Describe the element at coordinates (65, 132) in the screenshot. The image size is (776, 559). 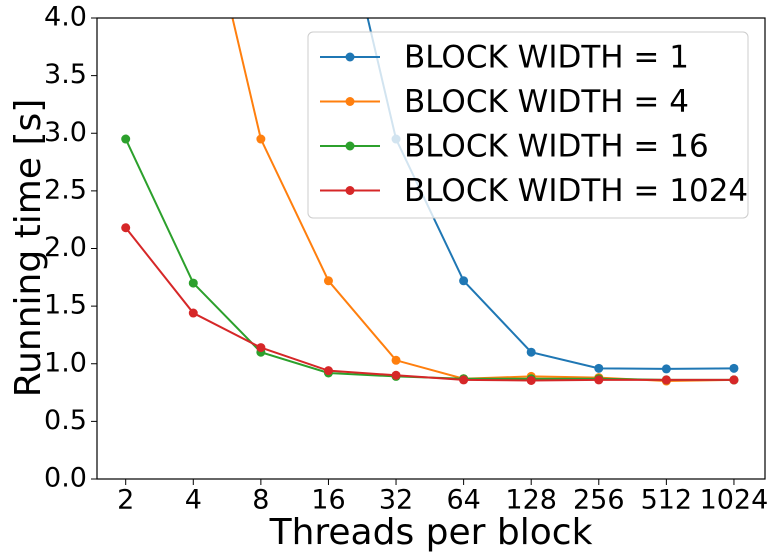
I see `y-tick-label: 3.0` at that location.